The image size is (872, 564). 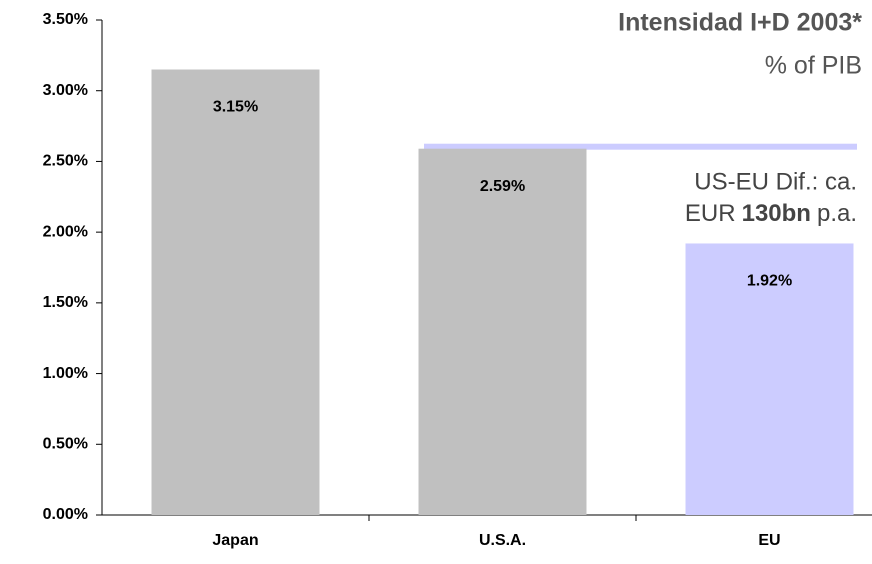 What do you see at coordinates (502, 540) in the screenshot?
I see `x-tick-label: U.S.A.` at bounding box center [502, 540].